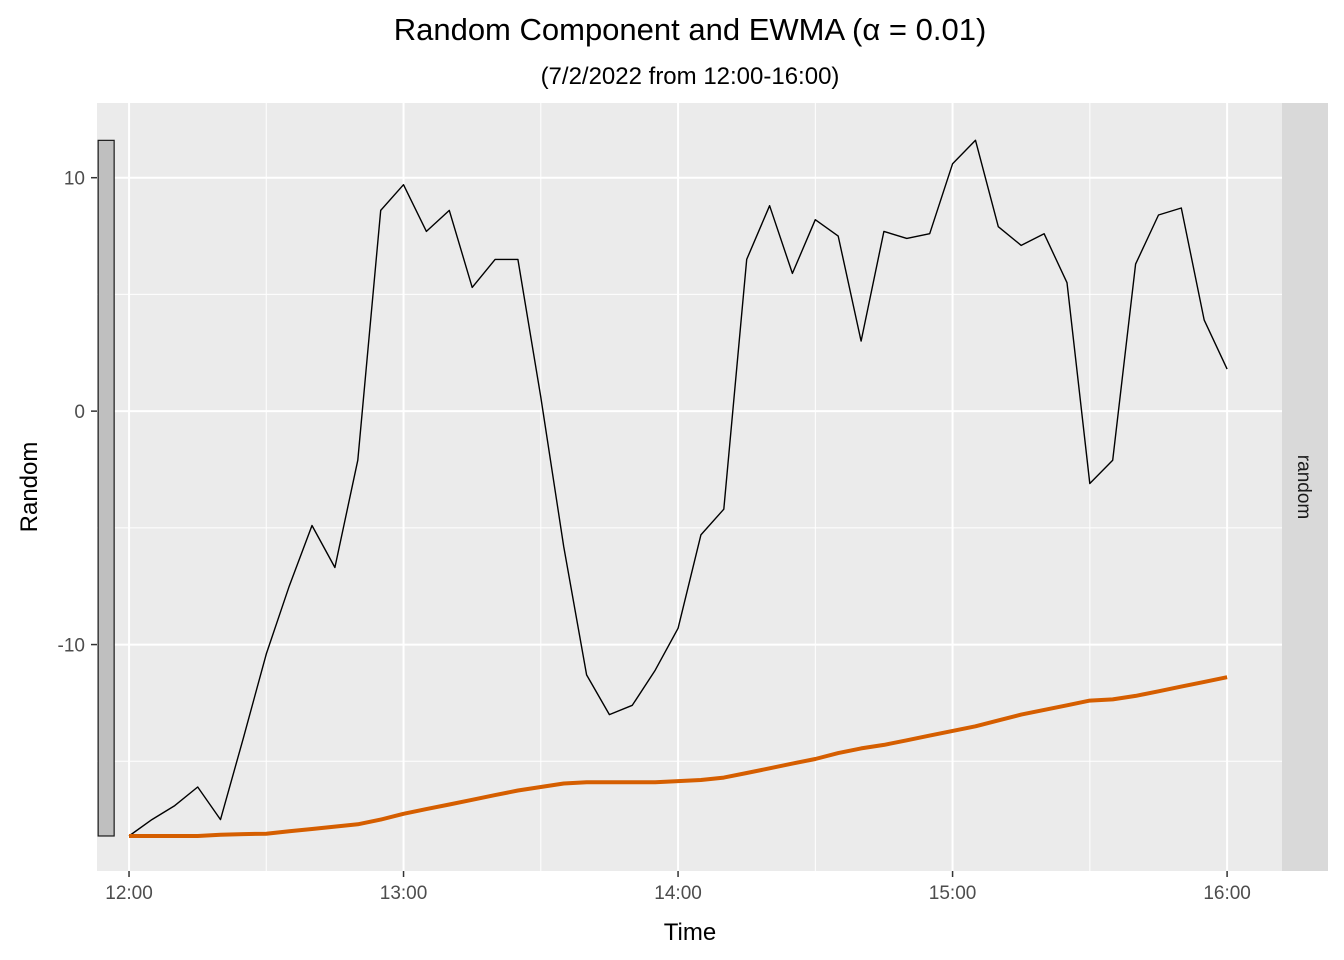  I want to click on y-axis-title: Random, so click(29, 487).